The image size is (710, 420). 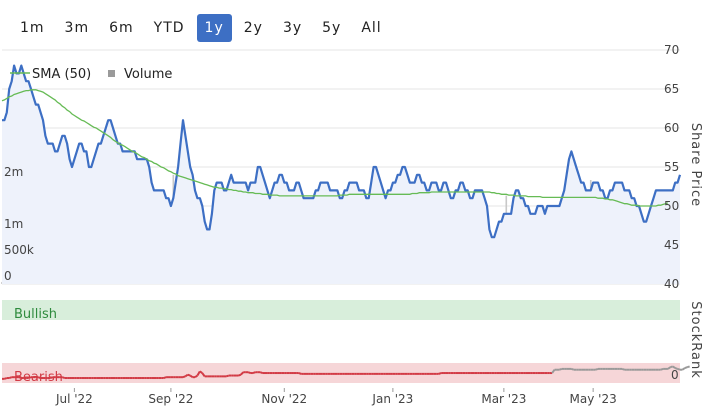 What do you see at coordinates (8, 276) in the screenshot?
I see `volume-tick-0: 0` at bounding box center [8, 276].